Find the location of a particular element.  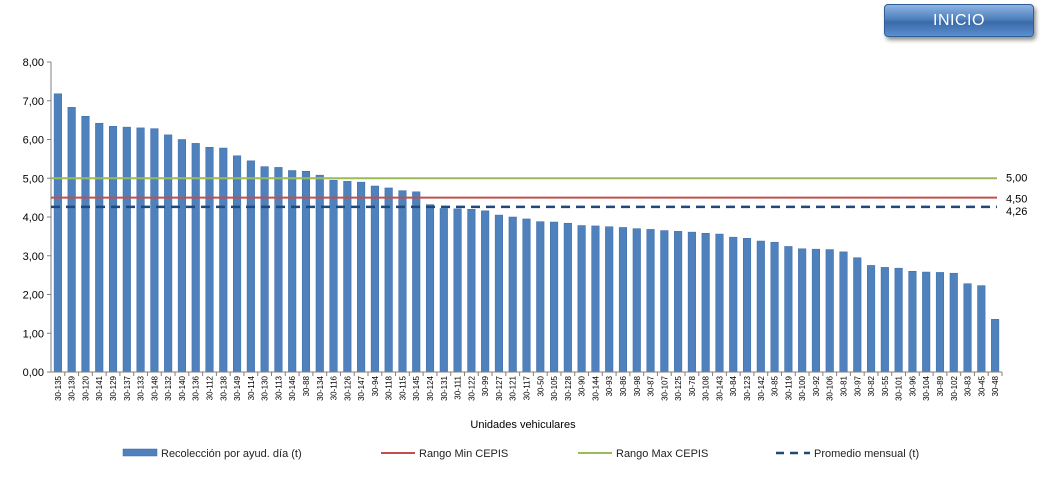

x-tick-label: 30-137 is located at coordinates (127, 387).